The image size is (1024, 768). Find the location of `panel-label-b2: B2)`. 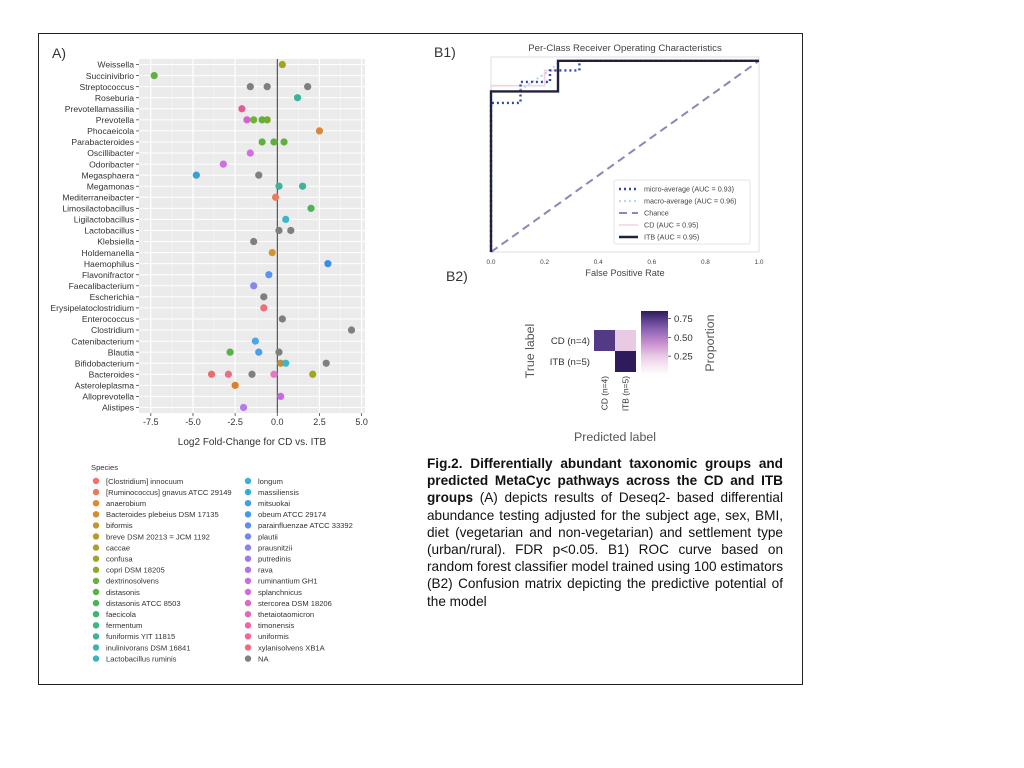

panel-label-b2: B2) is located at coordinates (457, 276).